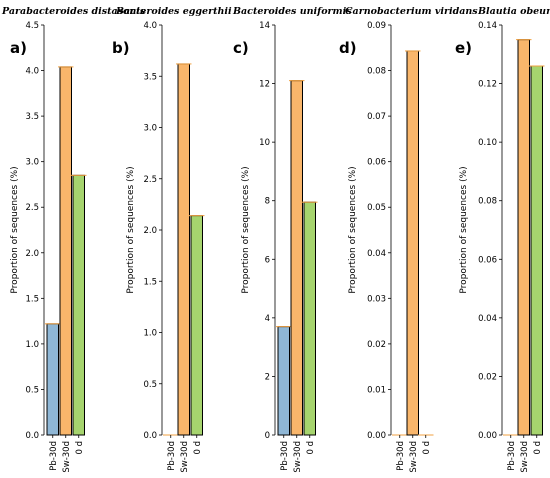 The image size is (550, 478). Describe the element at coordinates (267, 436) in the screenshot. I see `y-tick-label: 0` at that location.